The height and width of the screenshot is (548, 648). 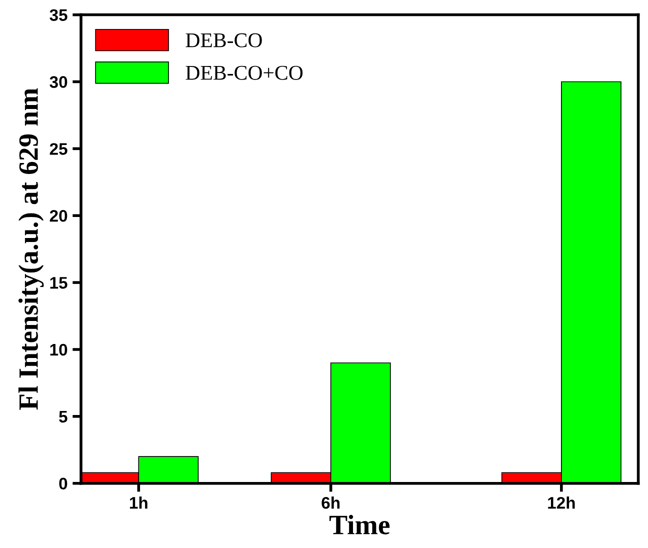 I want to click on y-axis-title: Fl Intensity(a.u.) at 629 nm, so click(x=31, y=249).